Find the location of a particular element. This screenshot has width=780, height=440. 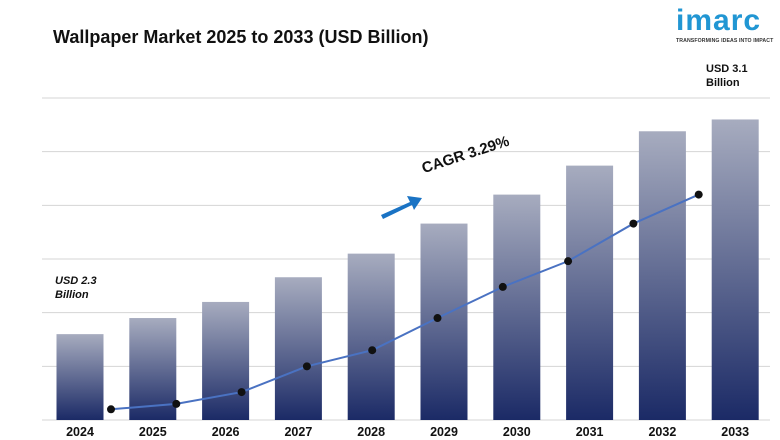

x-tick-label: 2024 is located at coordinates (80, 432).